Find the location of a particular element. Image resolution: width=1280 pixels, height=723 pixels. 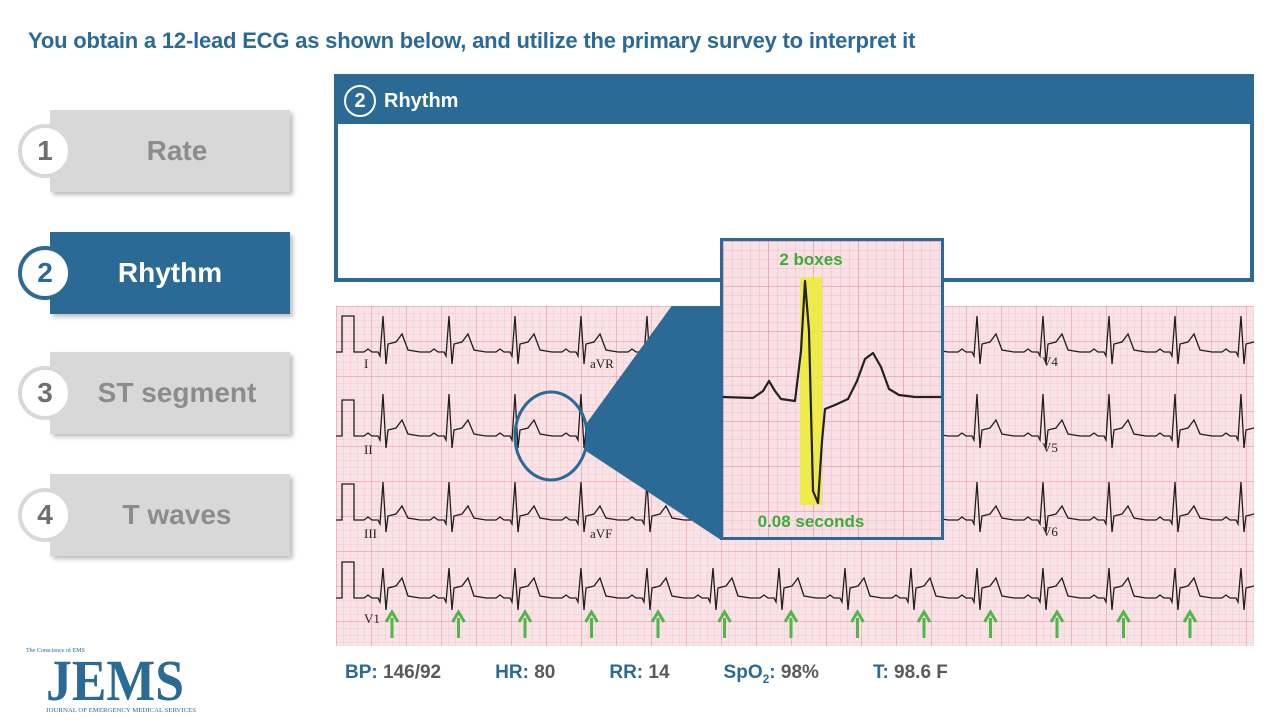

step-number: 2 is located at coordinates (45, 273).